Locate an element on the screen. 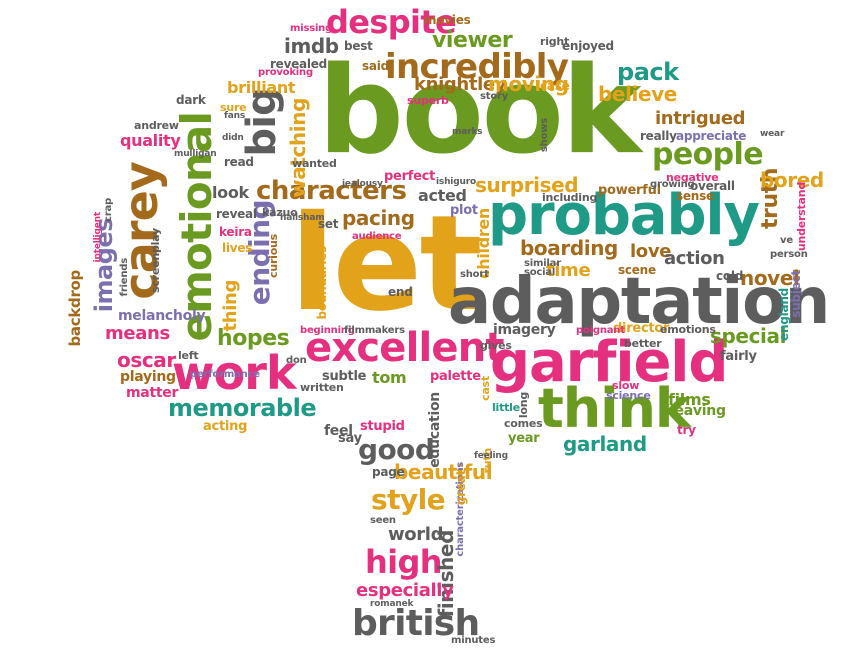  word-feel: feel is located at coordinates (338, 431).